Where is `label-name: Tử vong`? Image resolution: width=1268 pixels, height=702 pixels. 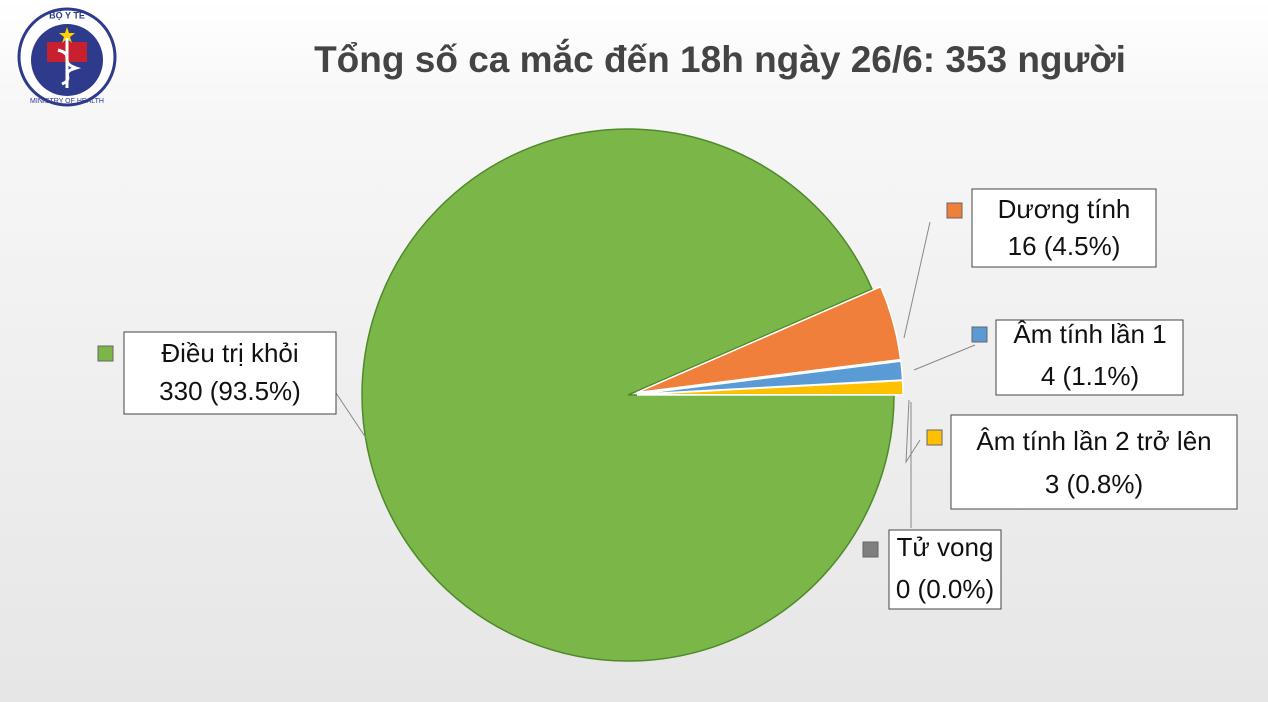
label-name: Tử vong is located at coordinates (945, 547).